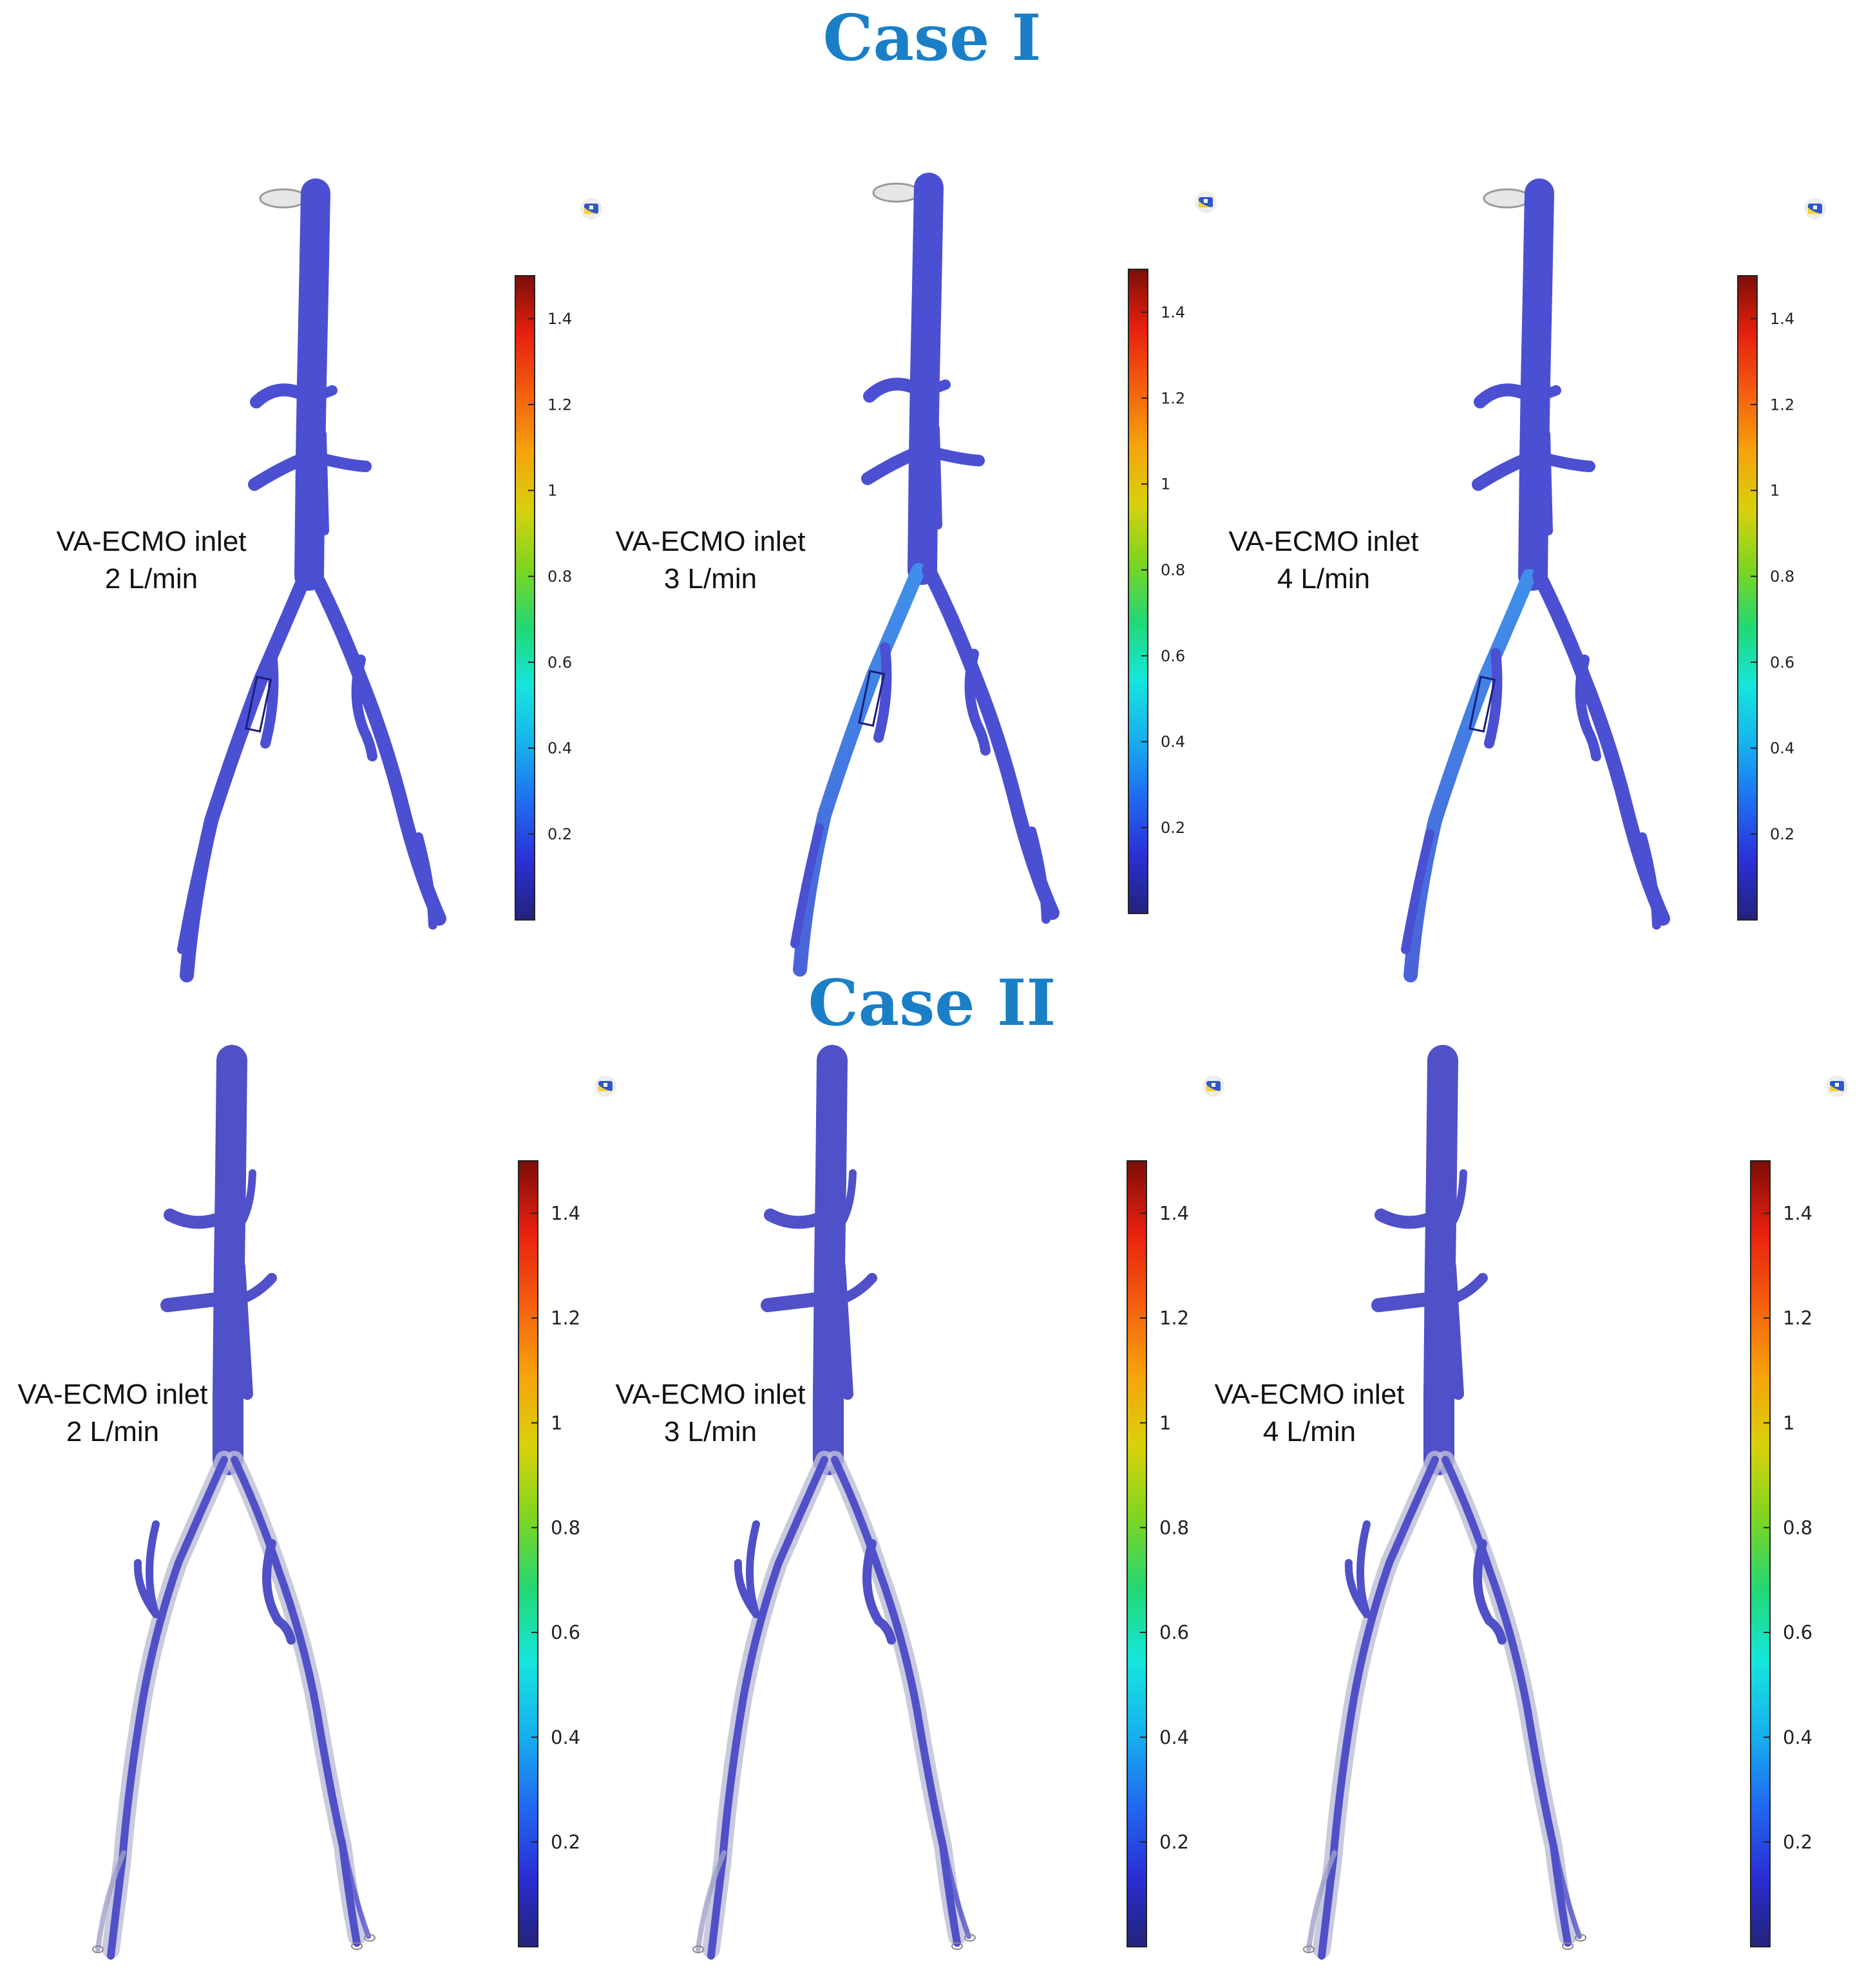 This screenshot has height=1988, width=1864. What do you see at coordinates (710, 560) in the screenshot?
I see `panel-label: VA-ECMO inlet 3 L/min` at bounding box center [710, 560].